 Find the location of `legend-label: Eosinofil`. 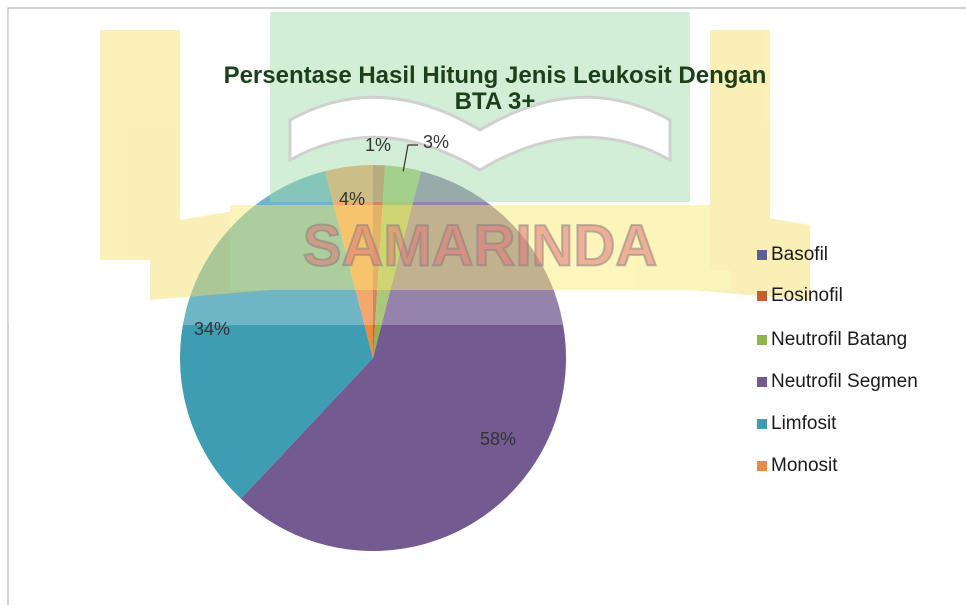

legend-label: Eosinofil is located at coordinates (807, 295).